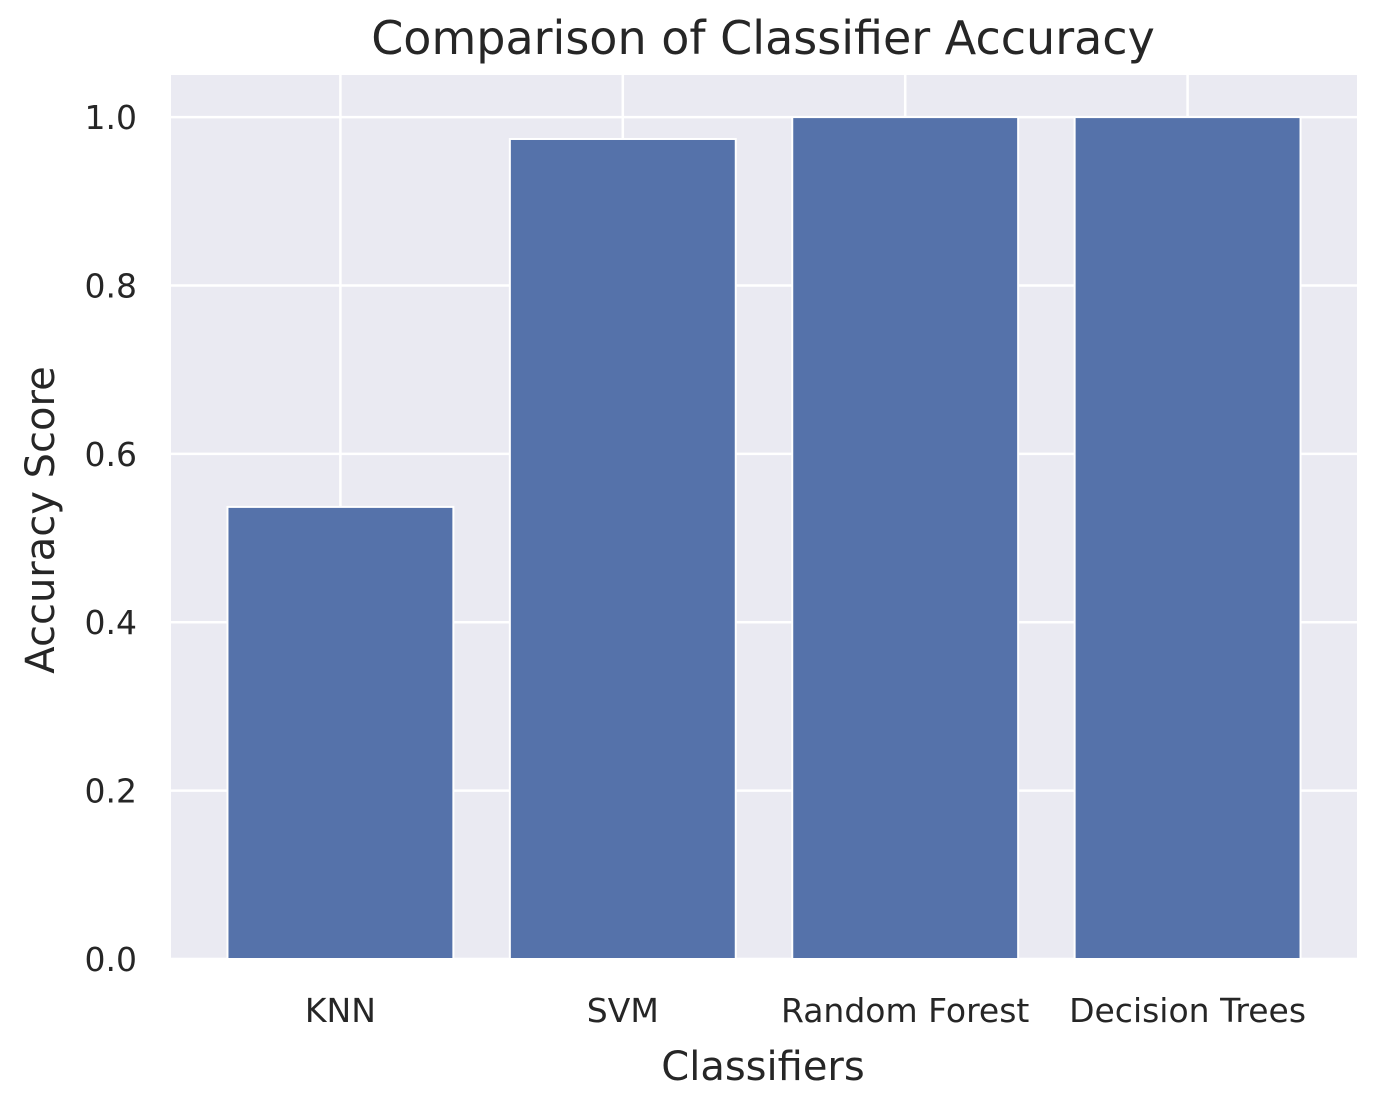 Image resolution: width=1374 pixels, height=1110 pixels. Describe the element at coordinates (111, 454) in the screenshot. I see `y-tick-label: 0.6` at that location.